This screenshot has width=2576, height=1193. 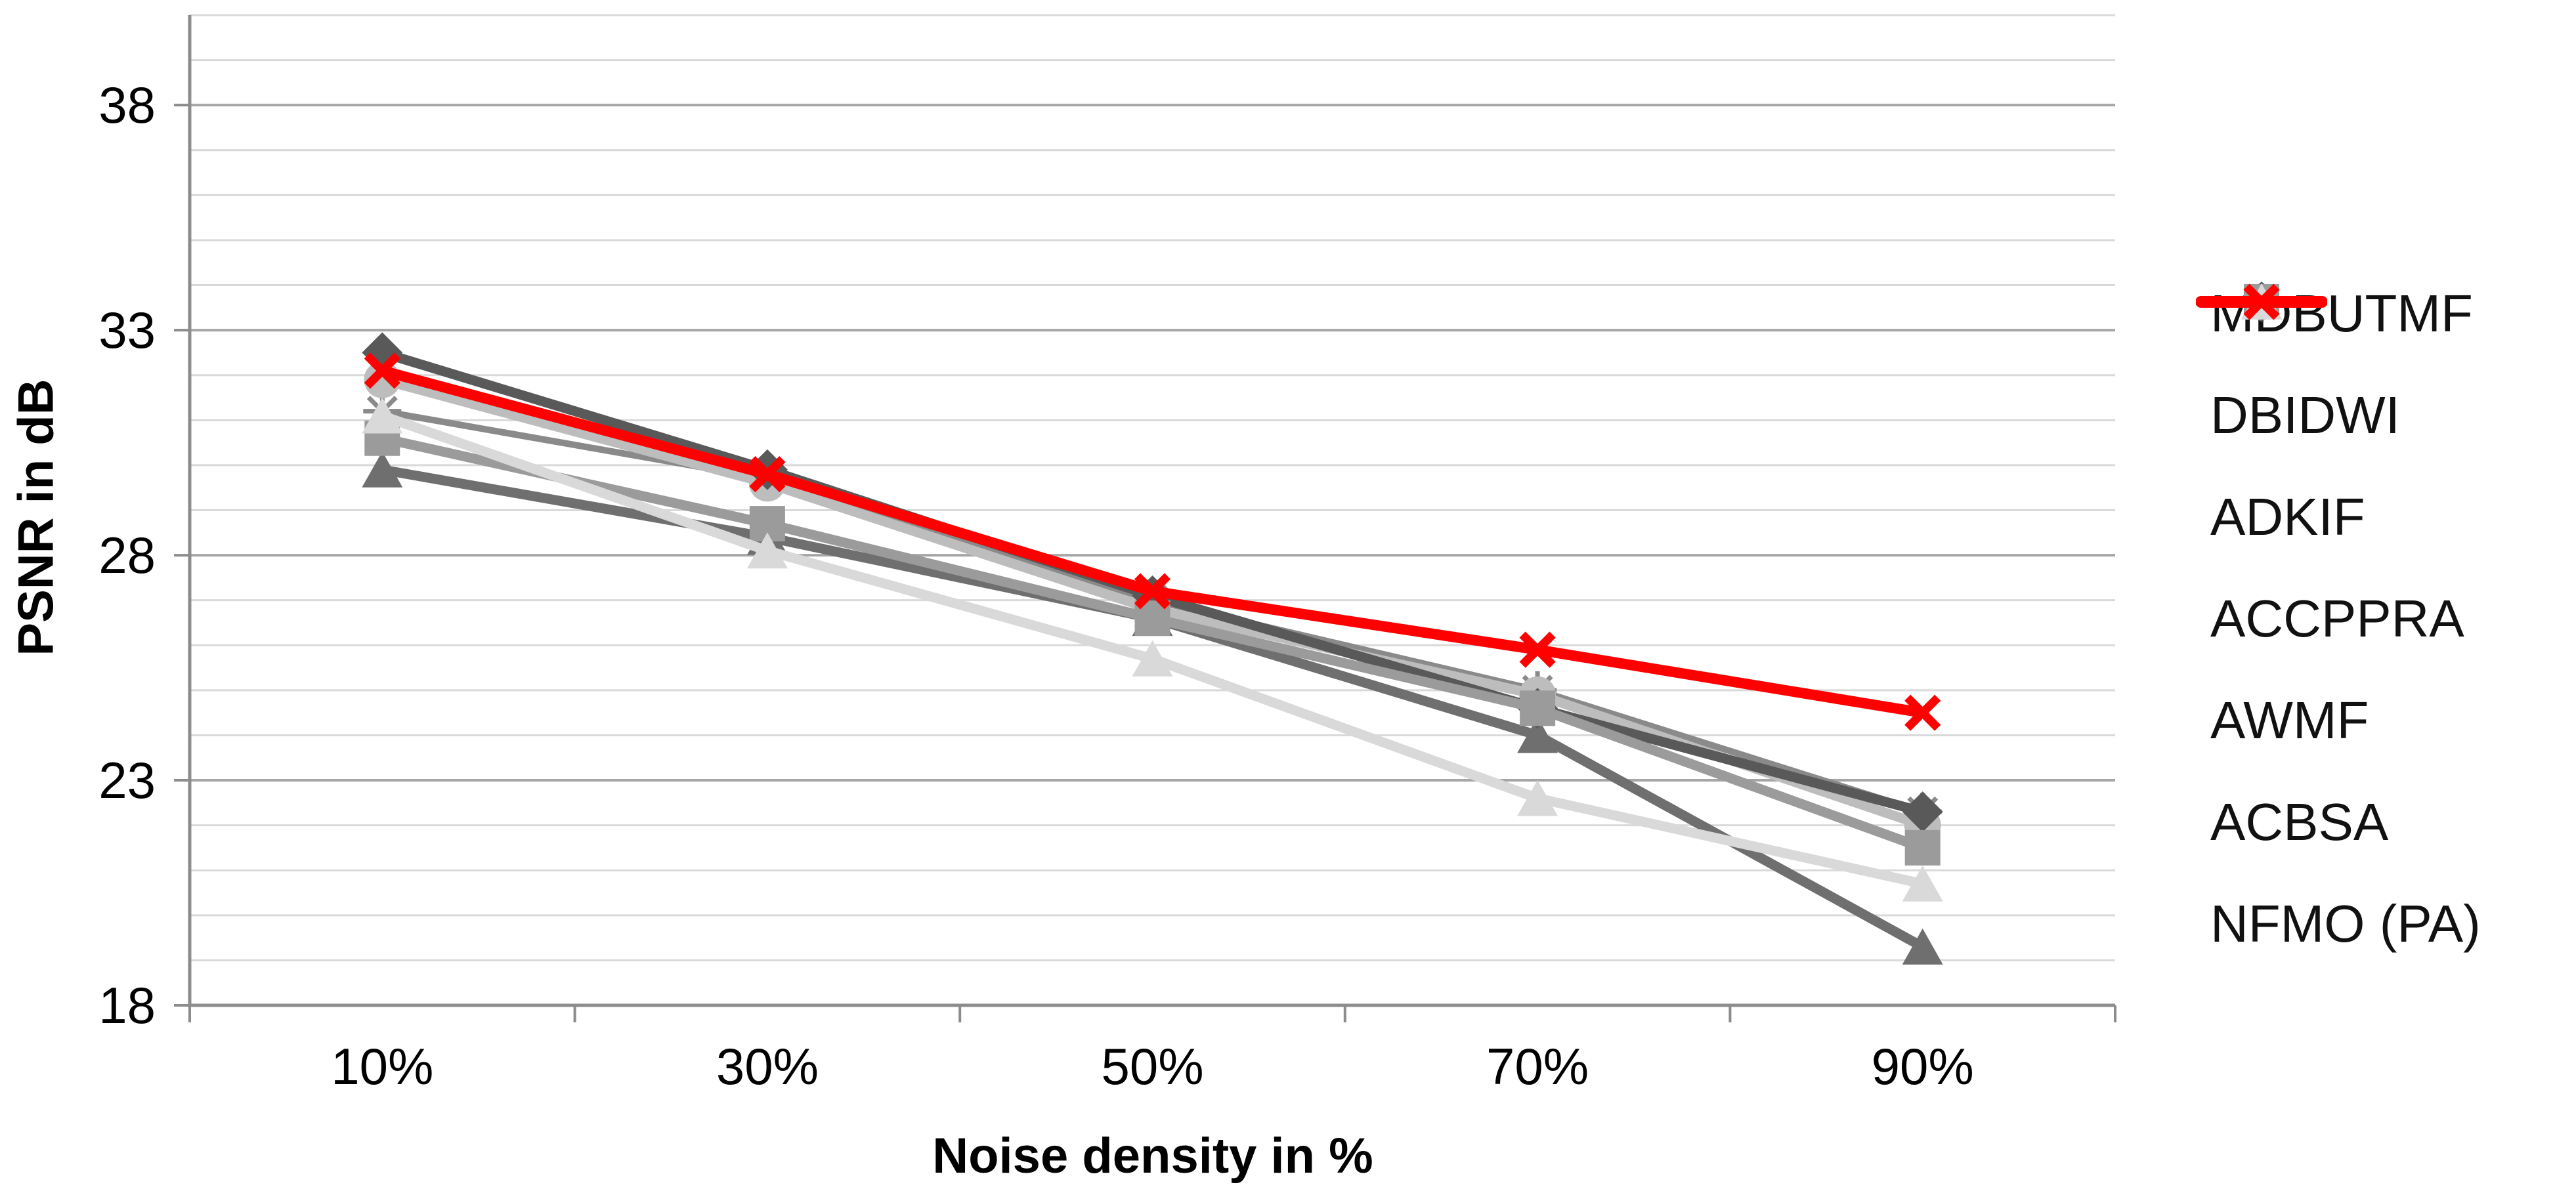 What do you see at coordinates (1923, 812) in the screenshot?
I see `marker-diamond` at bounding box center [1923, 812].